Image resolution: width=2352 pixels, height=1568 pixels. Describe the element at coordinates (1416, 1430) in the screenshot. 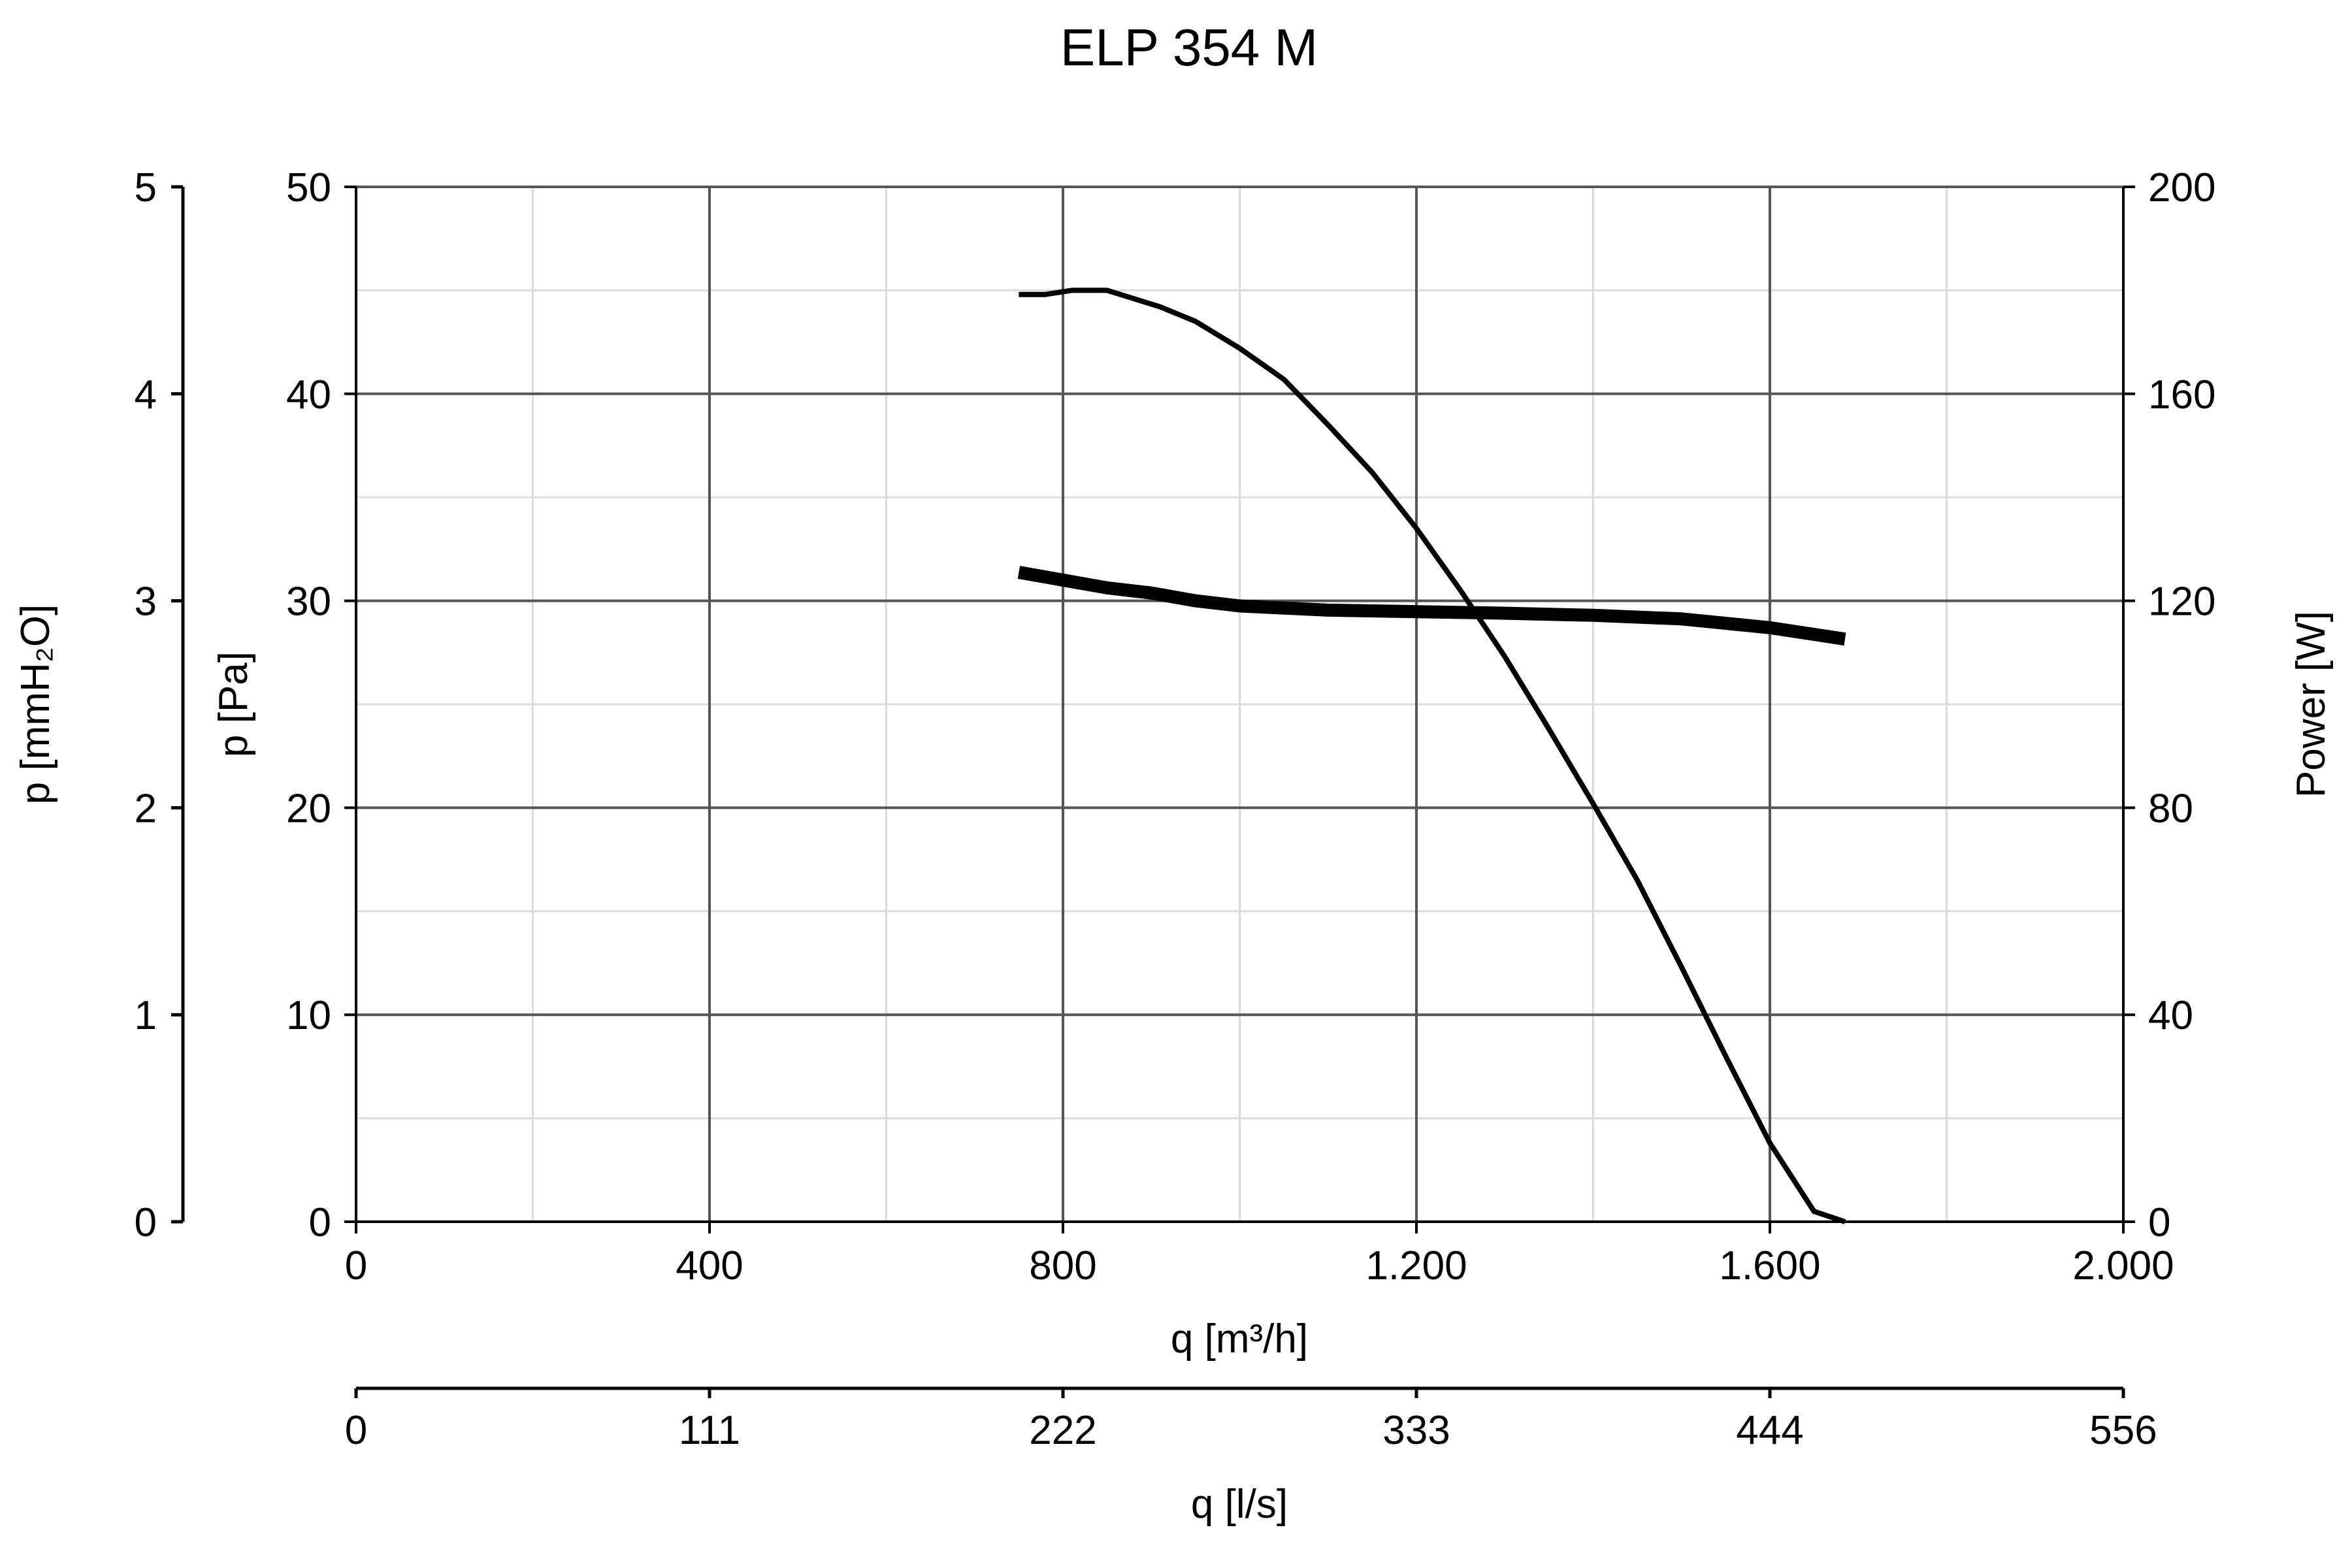

I see `x2-tick-label: 333` at that location.